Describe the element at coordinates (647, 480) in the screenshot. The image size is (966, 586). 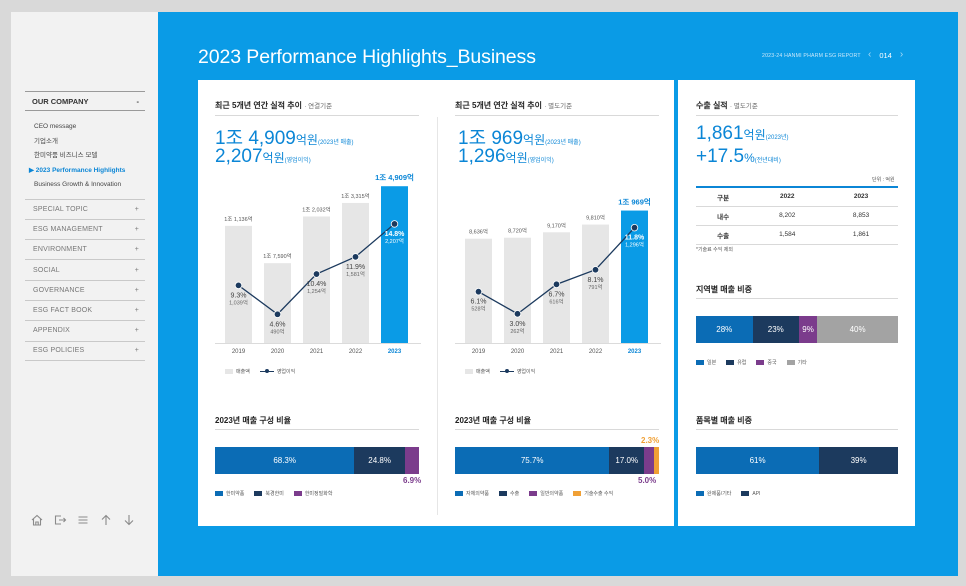
I see `separate-composition-callout-bottom: 5.0%` at that location.